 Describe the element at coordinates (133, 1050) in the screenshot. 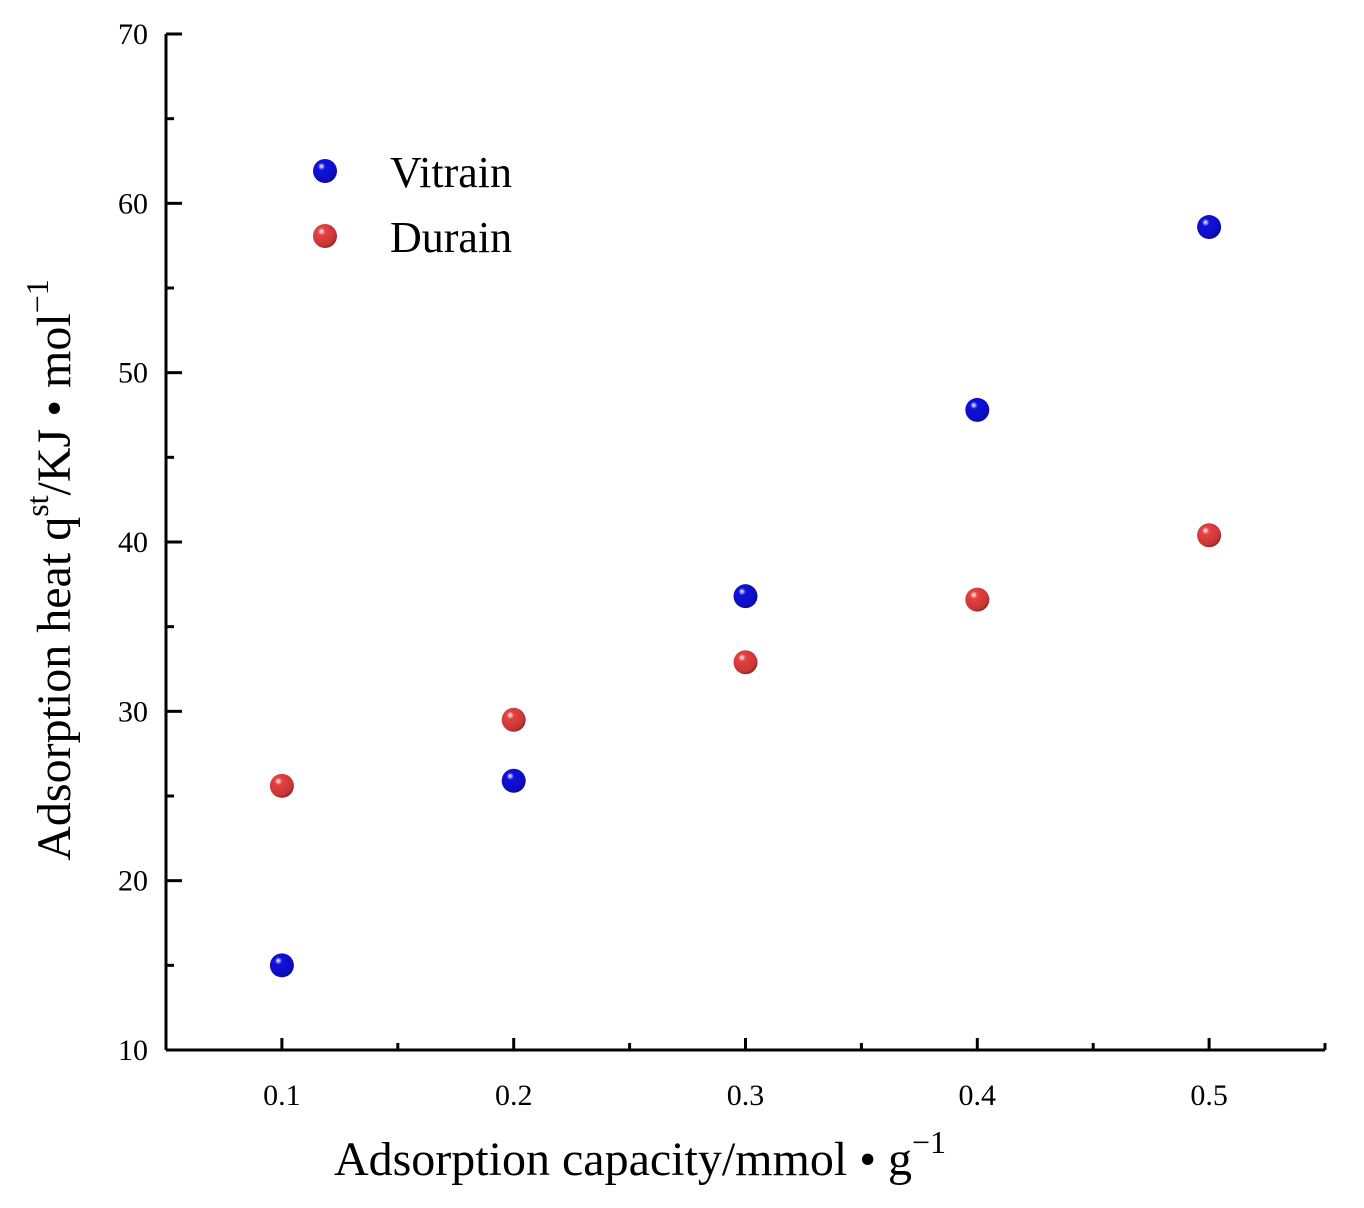

I see `y-tick-label: 10` at that location.